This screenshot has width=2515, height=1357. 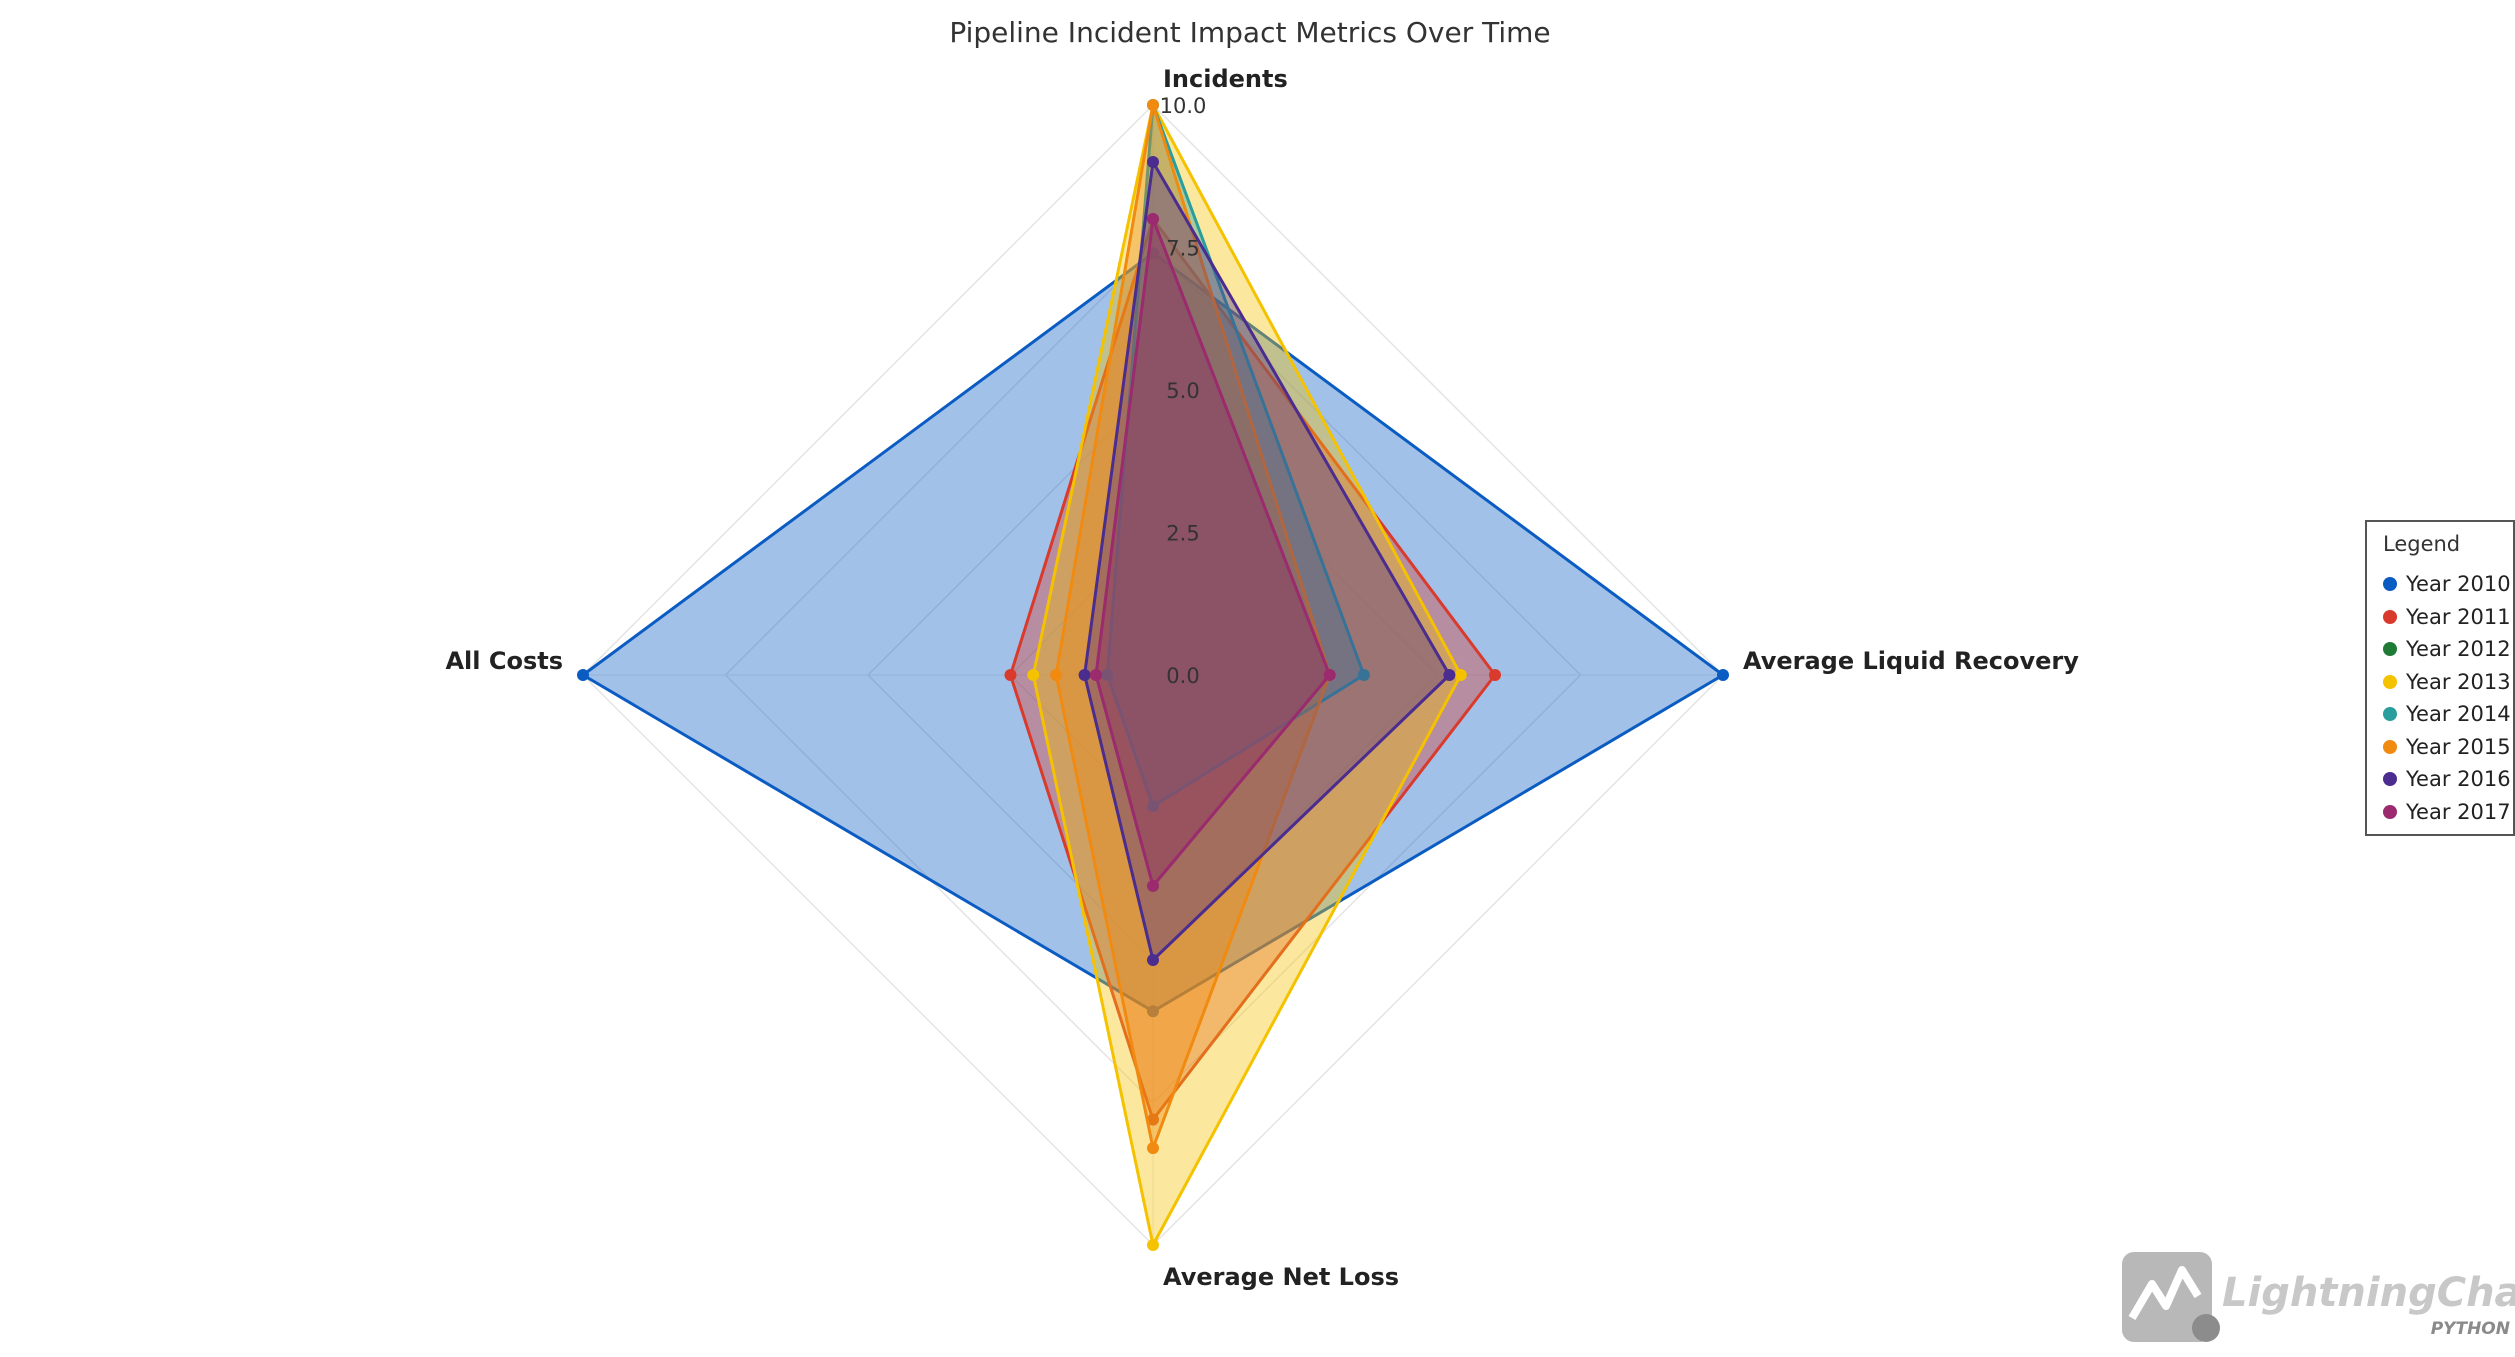 What do you see at coordinates (2368, 1293) in the screenshot?
I see `brand-name: LightningChart` at bounding box center [2368, 1293].